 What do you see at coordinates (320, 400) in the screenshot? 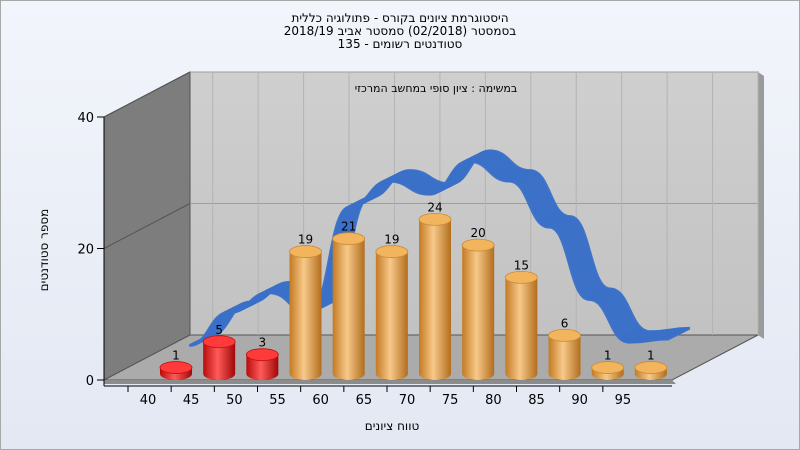
I see `x-tick-label: 60` at bounding box center [320, 400].